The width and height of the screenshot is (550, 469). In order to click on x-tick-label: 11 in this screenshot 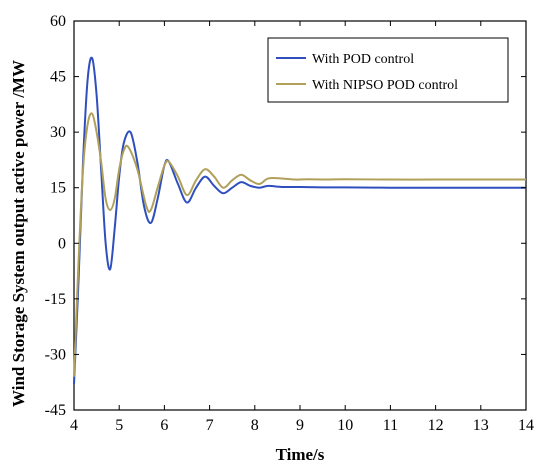, I will do `click(390, 425)`.